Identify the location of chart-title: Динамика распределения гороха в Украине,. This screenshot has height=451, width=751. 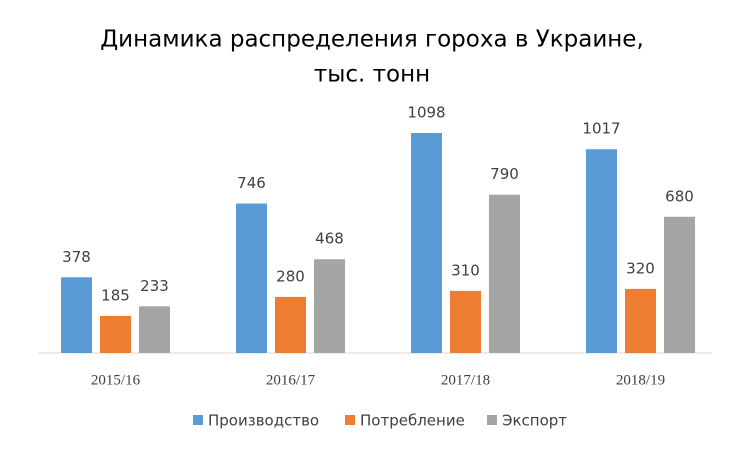
(372, 40).